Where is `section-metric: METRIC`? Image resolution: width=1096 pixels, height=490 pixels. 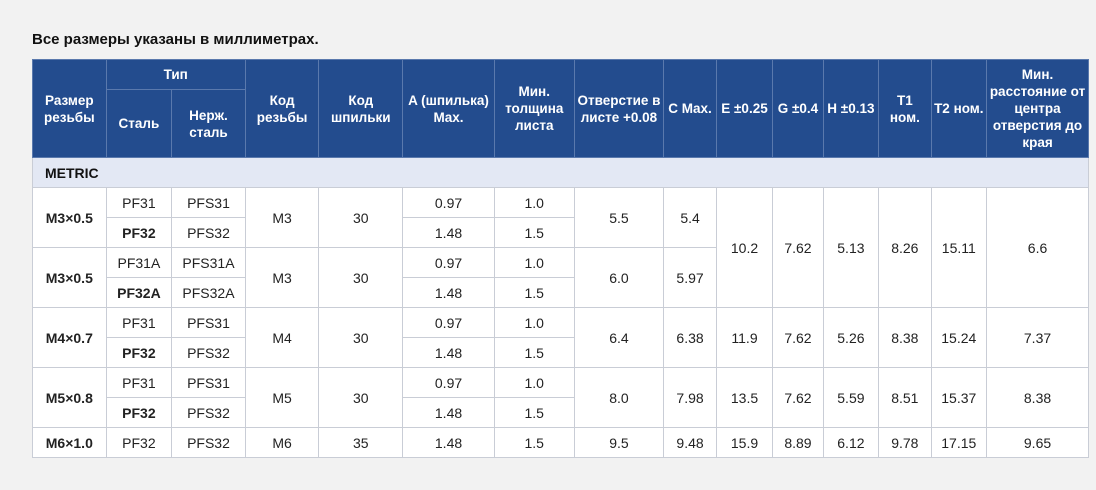 section-metric: METRIC is located at coordinates (560, 172).